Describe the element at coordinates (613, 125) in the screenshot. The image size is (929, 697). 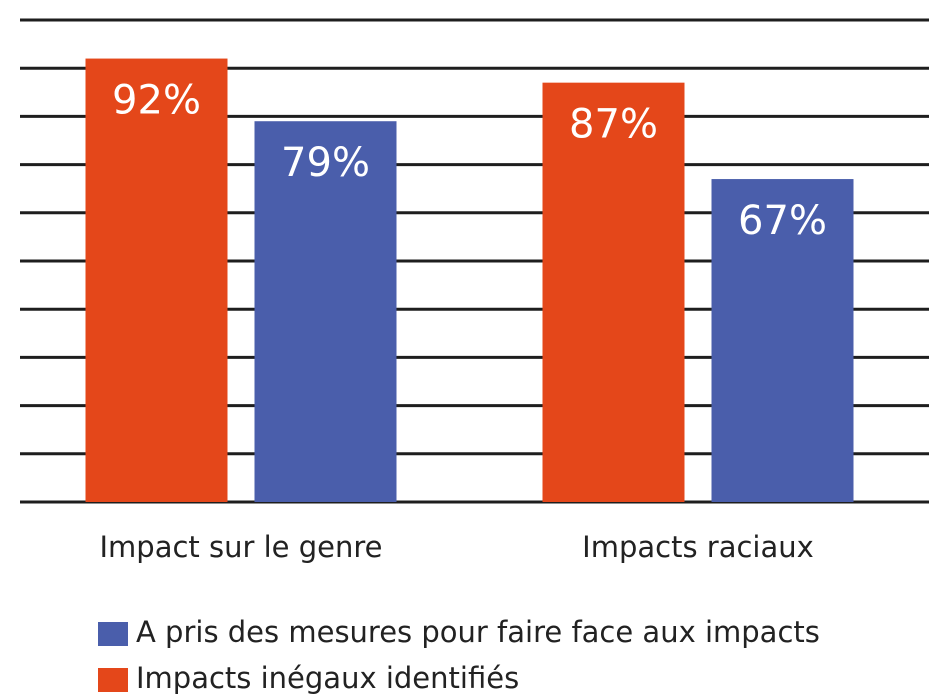
I see `value-label: 87%` at that location.